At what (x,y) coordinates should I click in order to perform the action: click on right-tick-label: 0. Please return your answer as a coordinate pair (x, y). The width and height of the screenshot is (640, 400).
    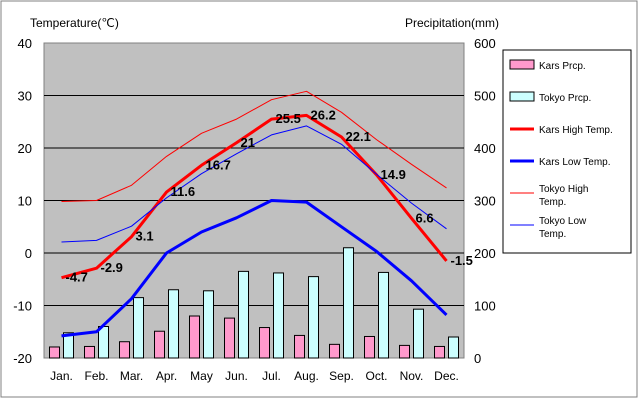
    Looking at the image, I should click on (477, 358).